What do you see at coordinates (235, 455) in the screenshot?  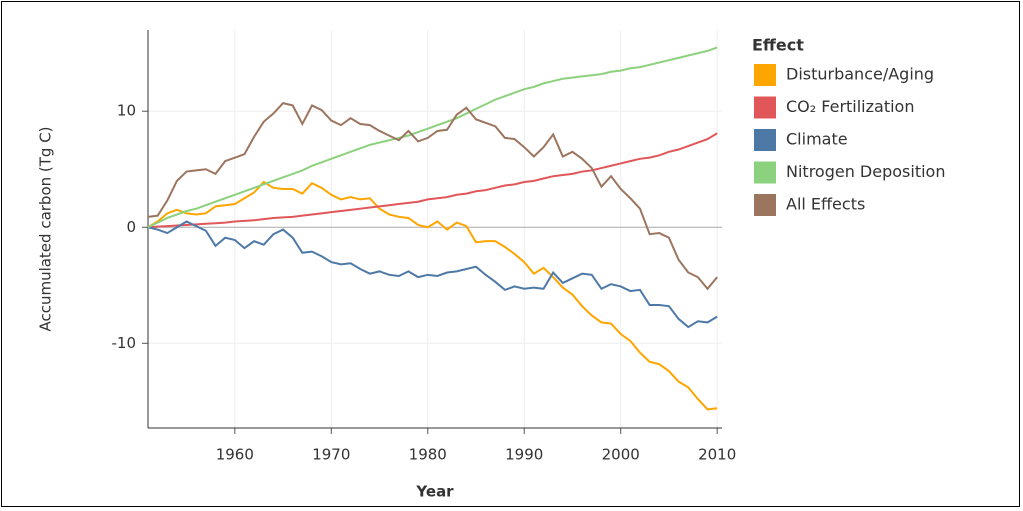 I see `x-tick-label: 1960` at bounding box center [235, 455].